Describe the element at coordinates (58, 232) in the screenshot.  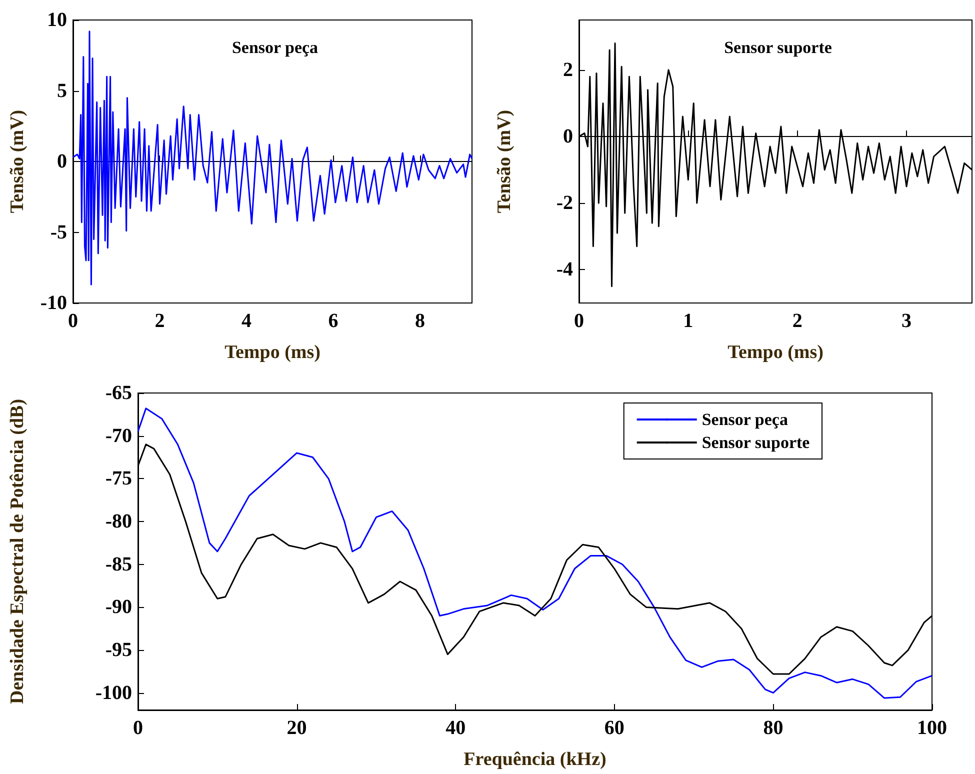
I see `y-tick-label: -5` at that location.